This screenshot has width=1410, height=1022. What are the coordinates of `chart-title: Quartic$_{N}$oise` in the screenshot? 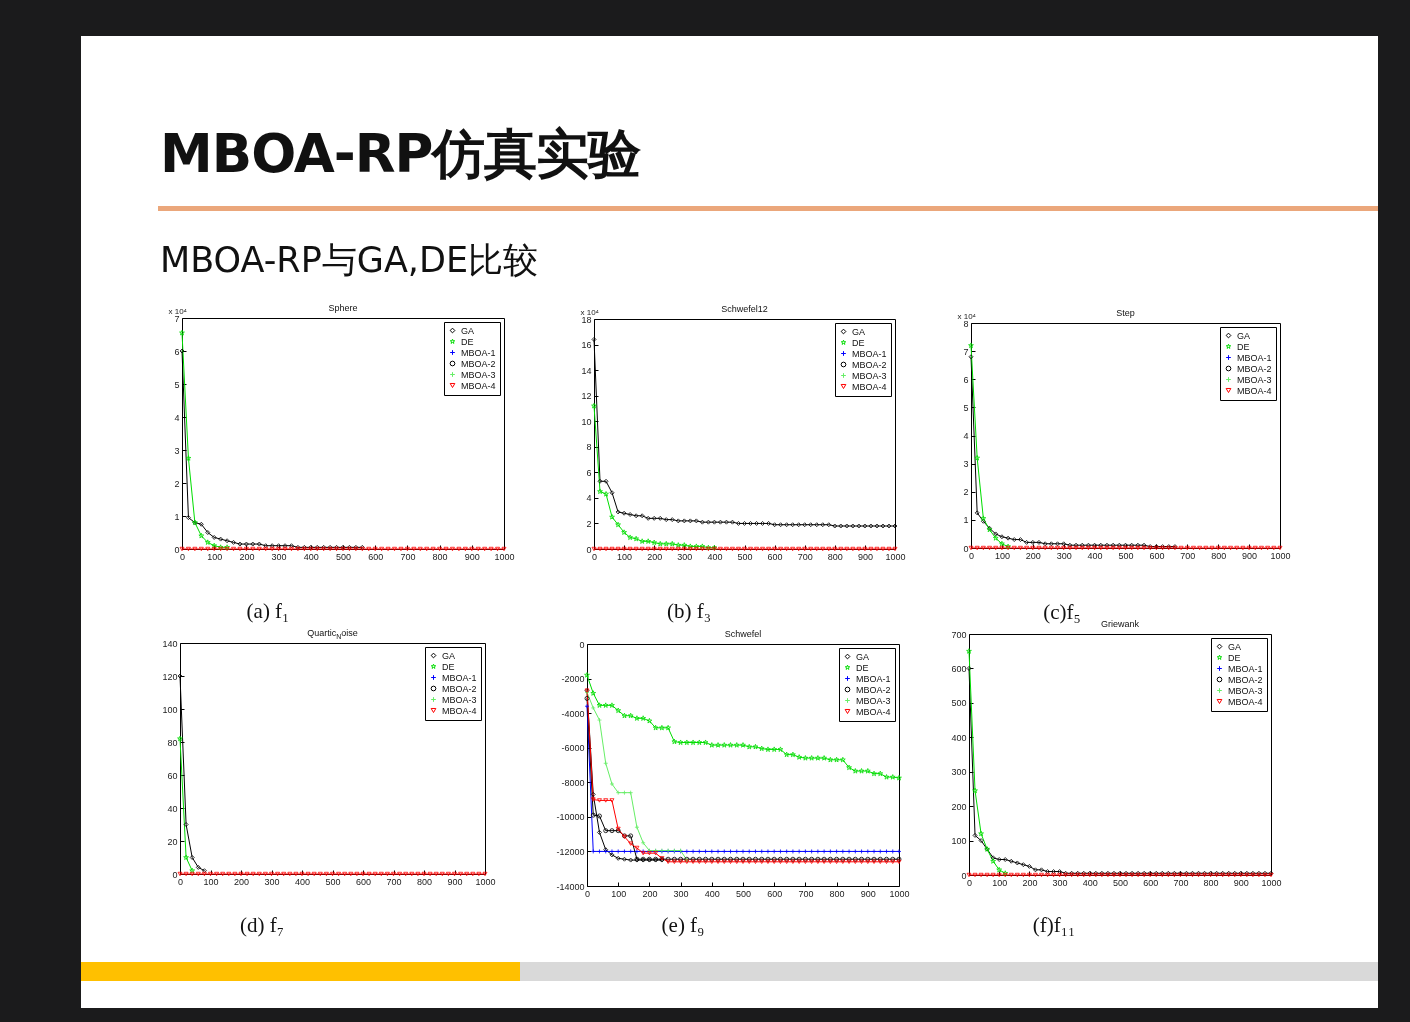 It's located at (332, 635).